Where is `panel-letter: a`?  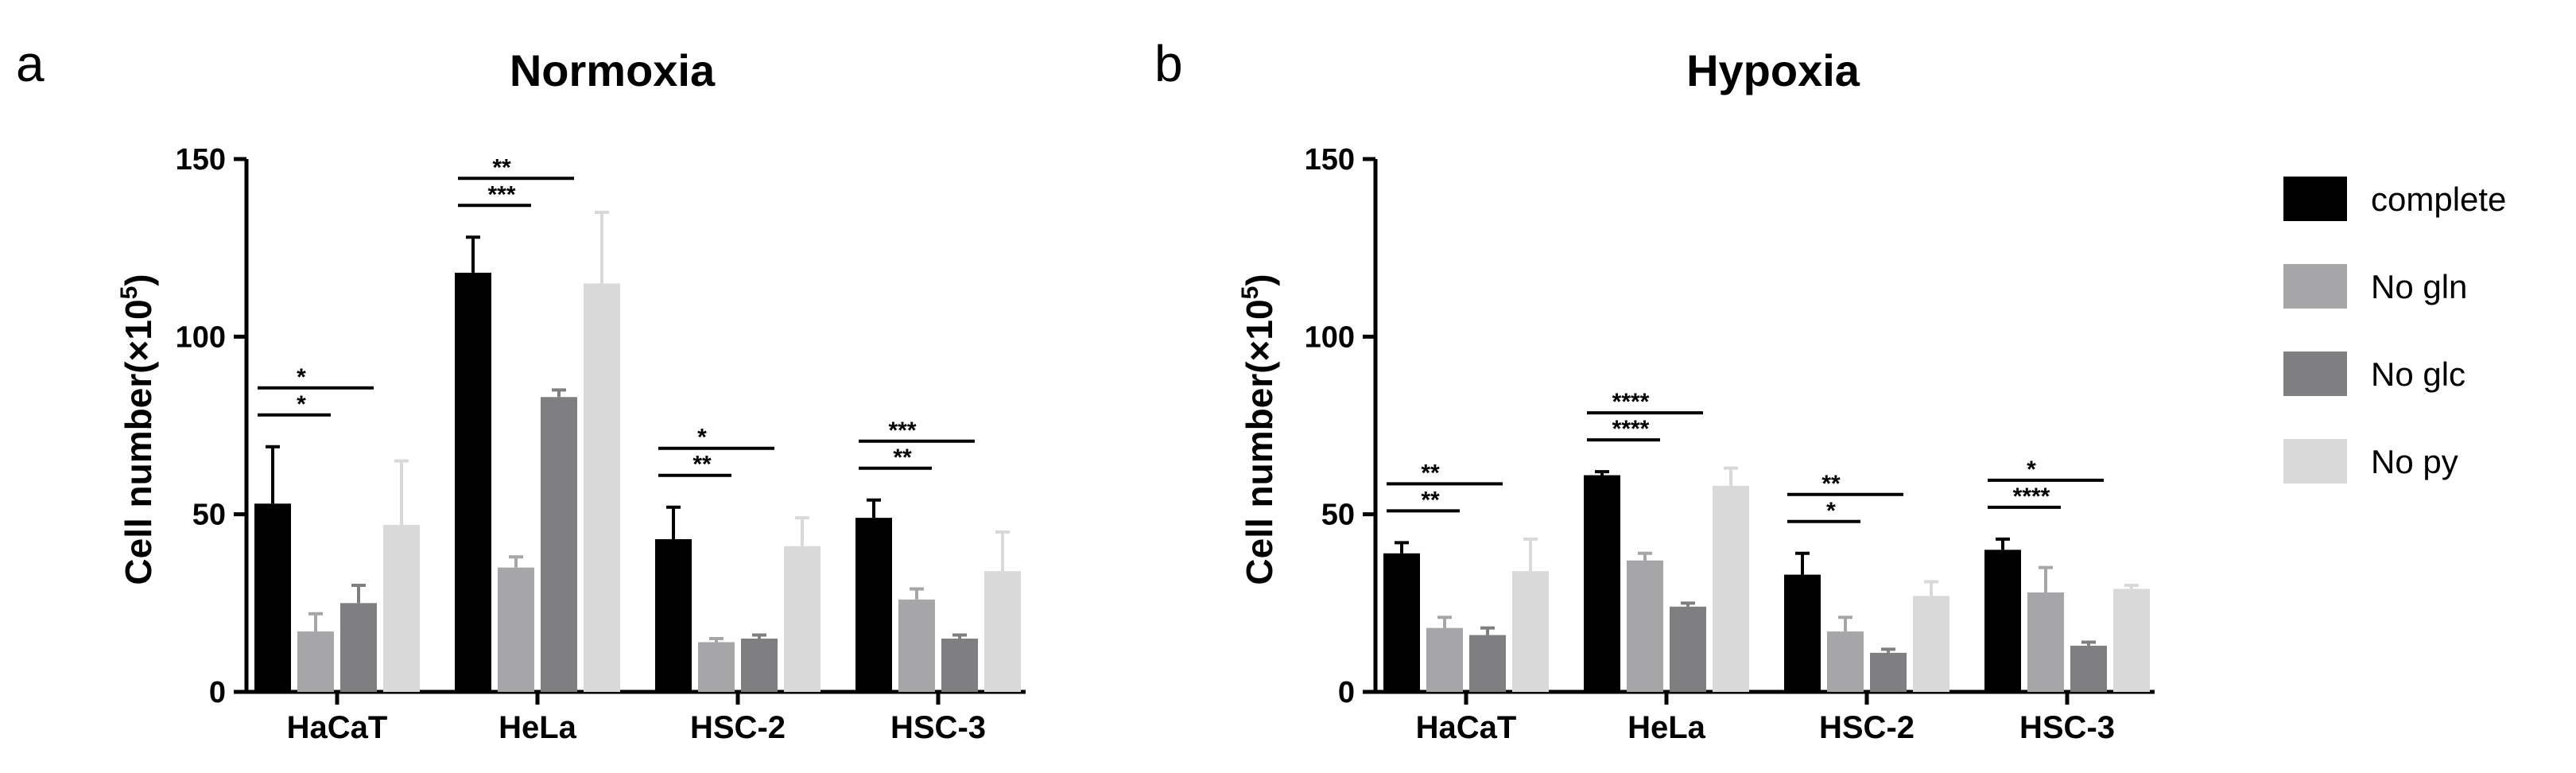
panel-letter: a is located at coordinates (30, 63).